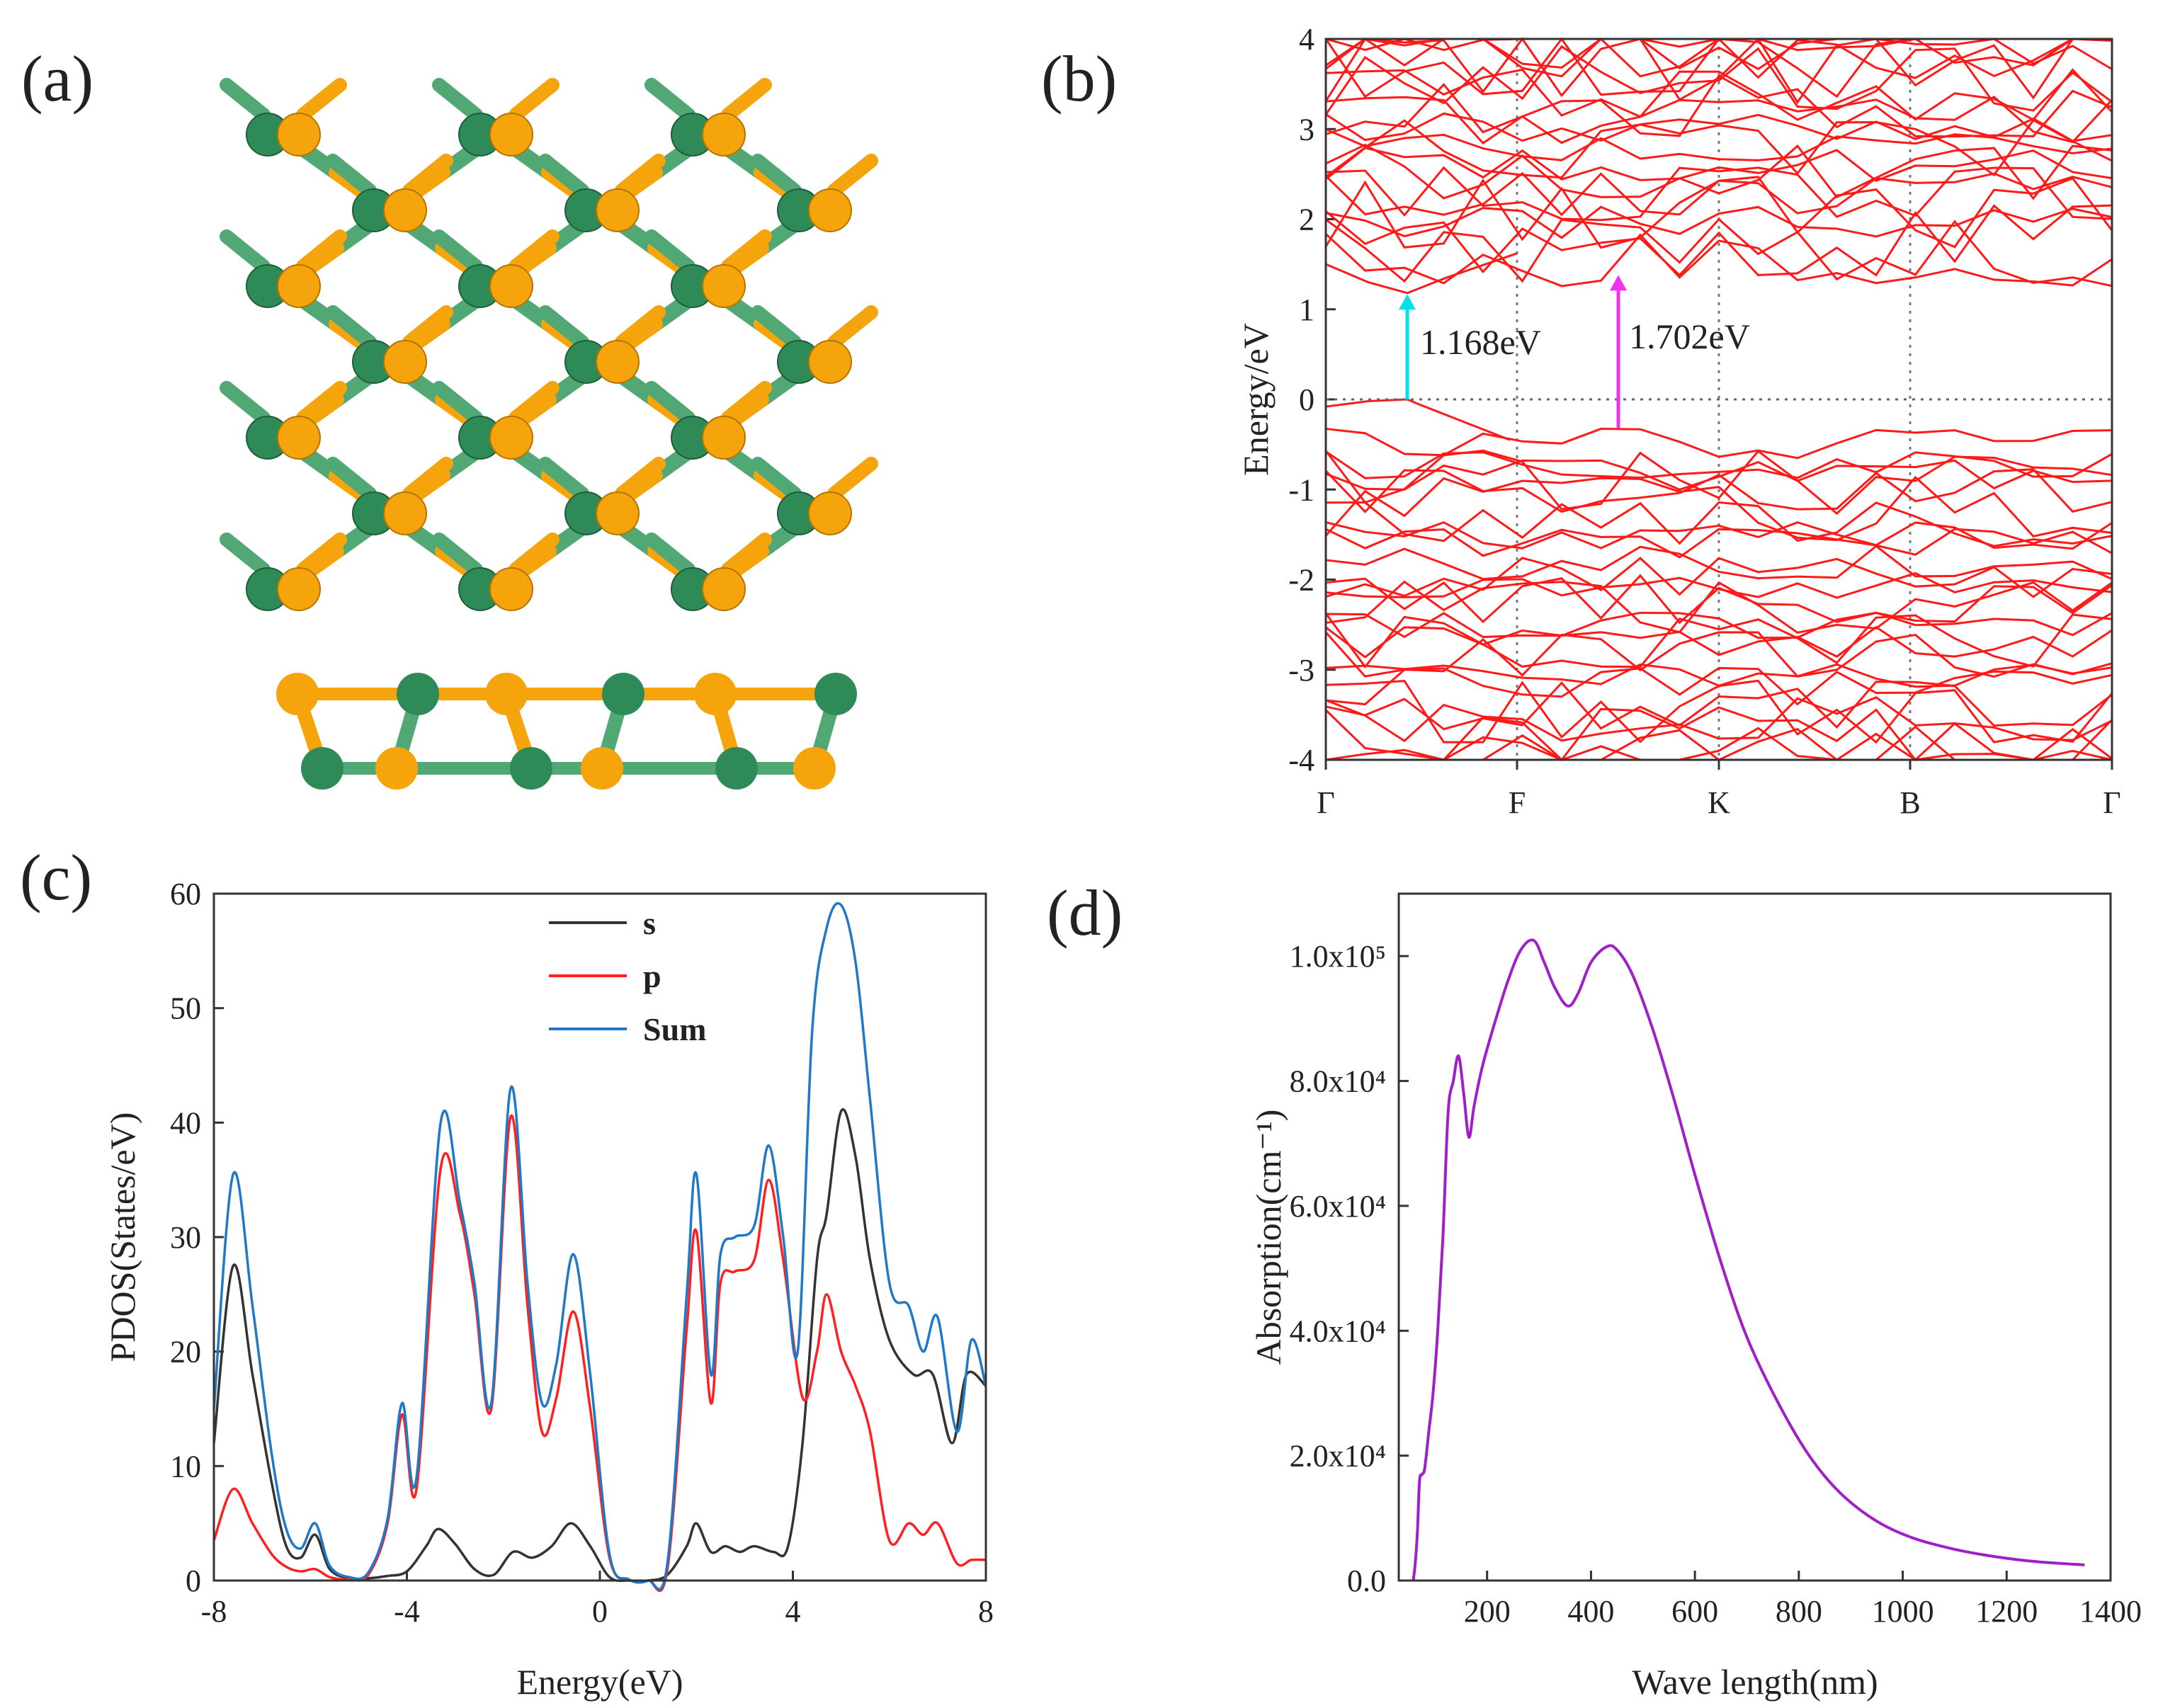 Image resolution: width=2158 pixels, height=1708 pixels. Describe the element at coordinates (185, 1008) in the screenshot. I see `pdos-y-tick-label: 50` at that location.